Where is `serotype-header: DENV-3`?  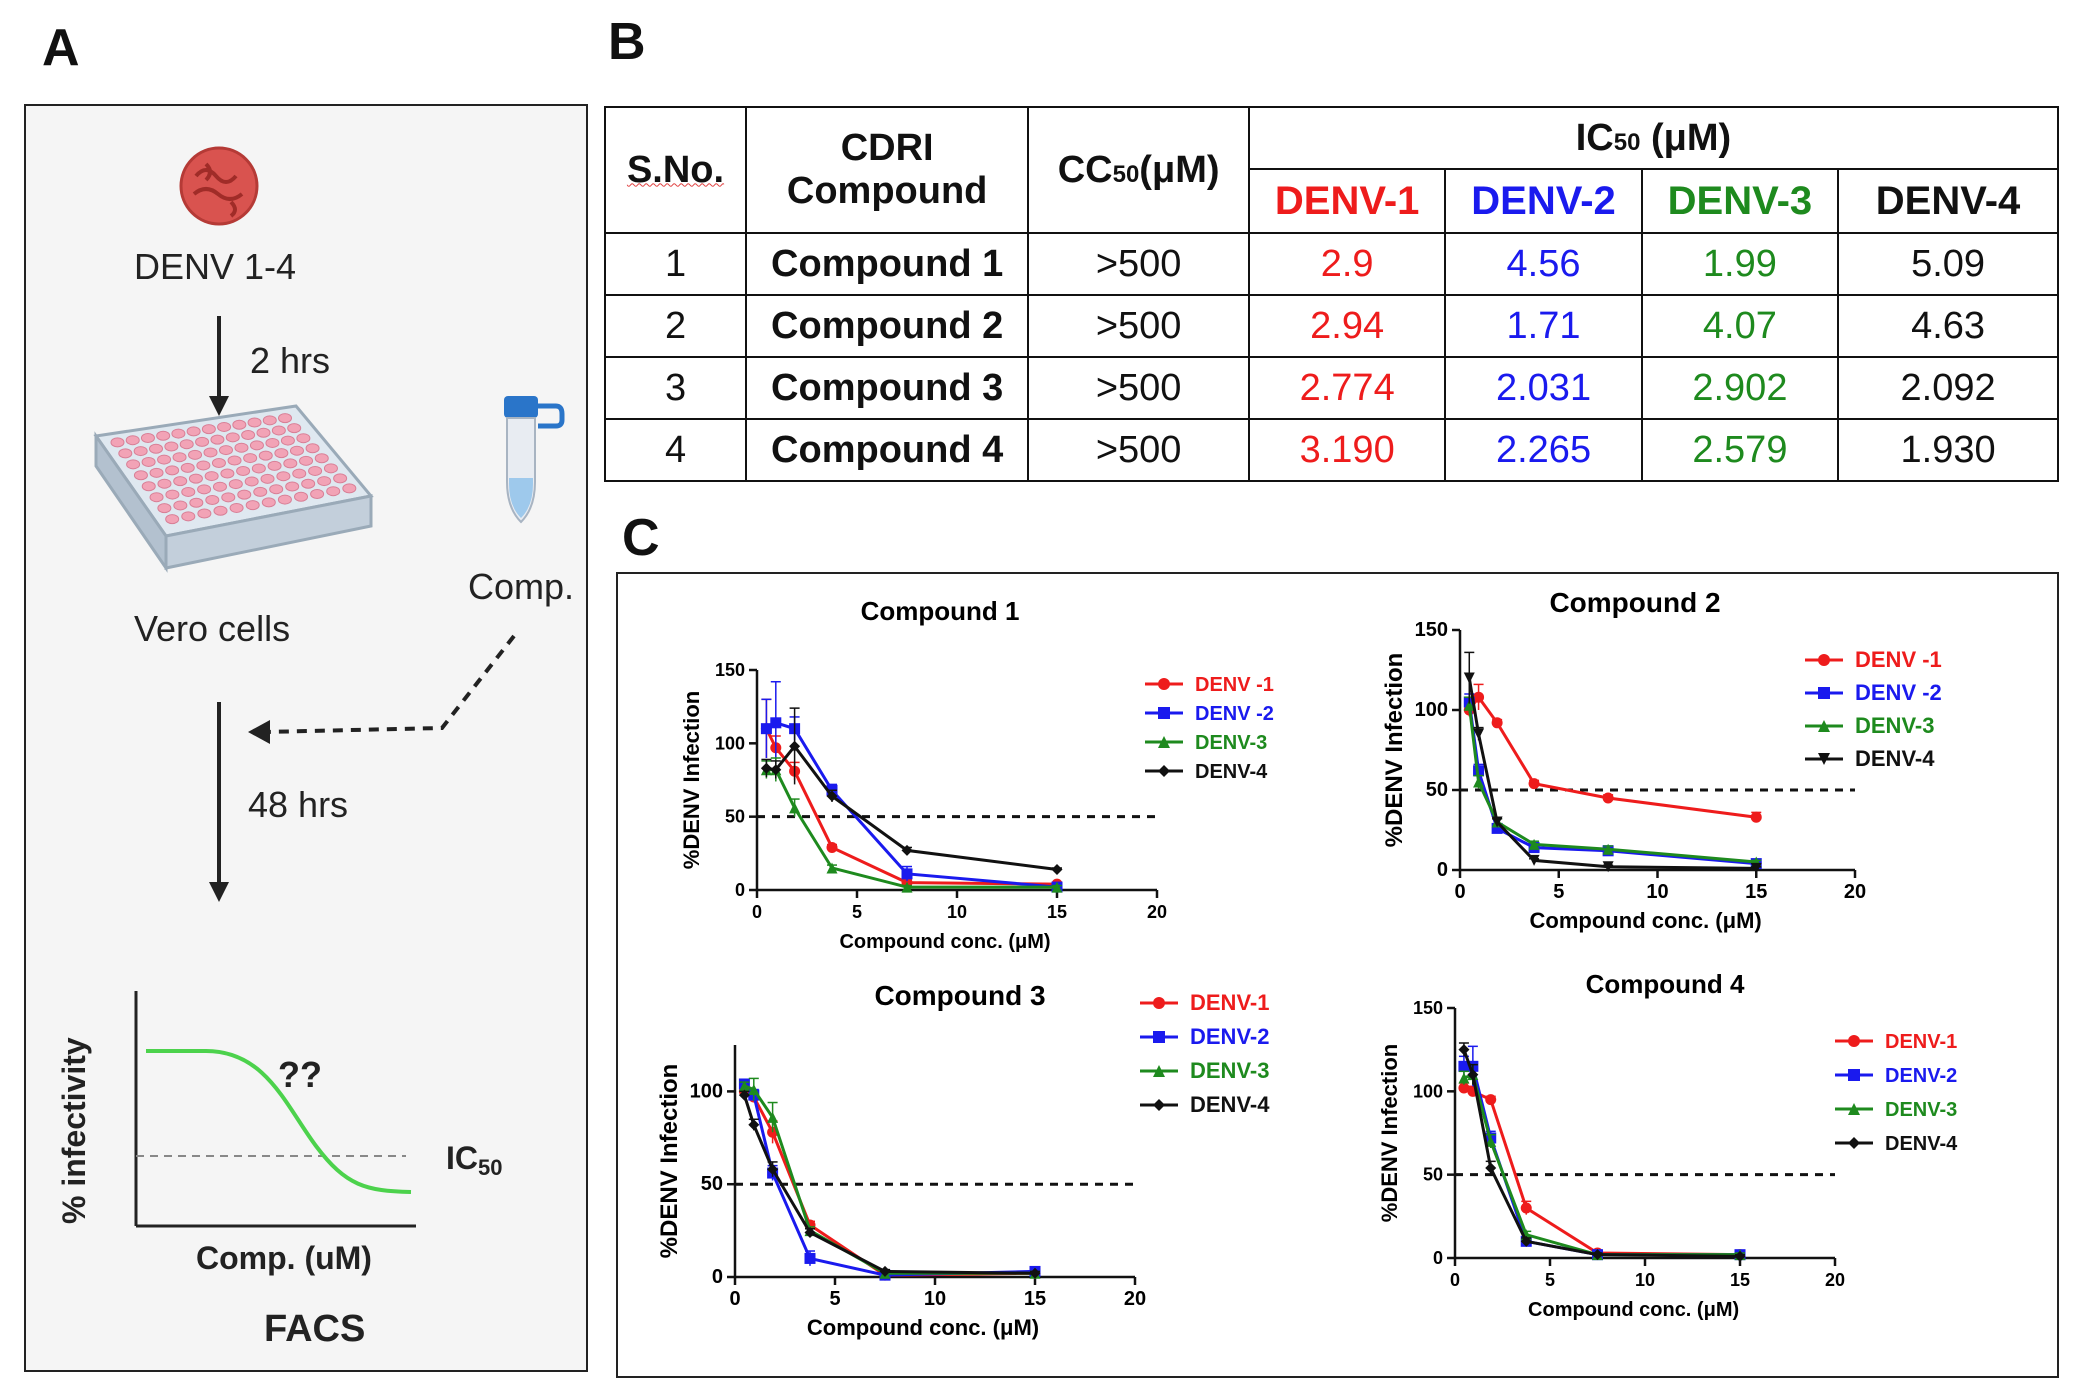
serotype-header: DENV-3 is located at coordinates (1740, 201).